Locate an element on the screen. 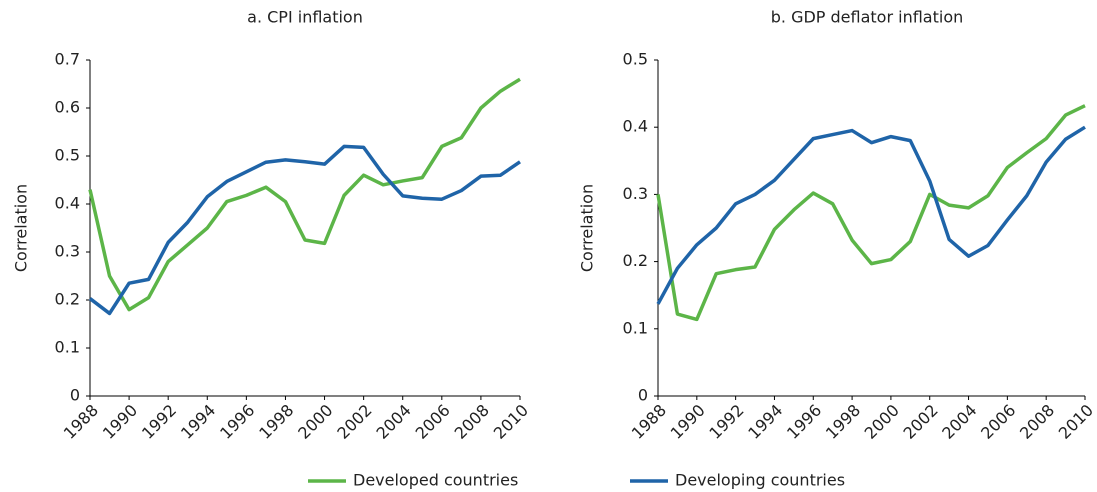  y-tick-label: 0.6 is located at coordinates (67, 107).